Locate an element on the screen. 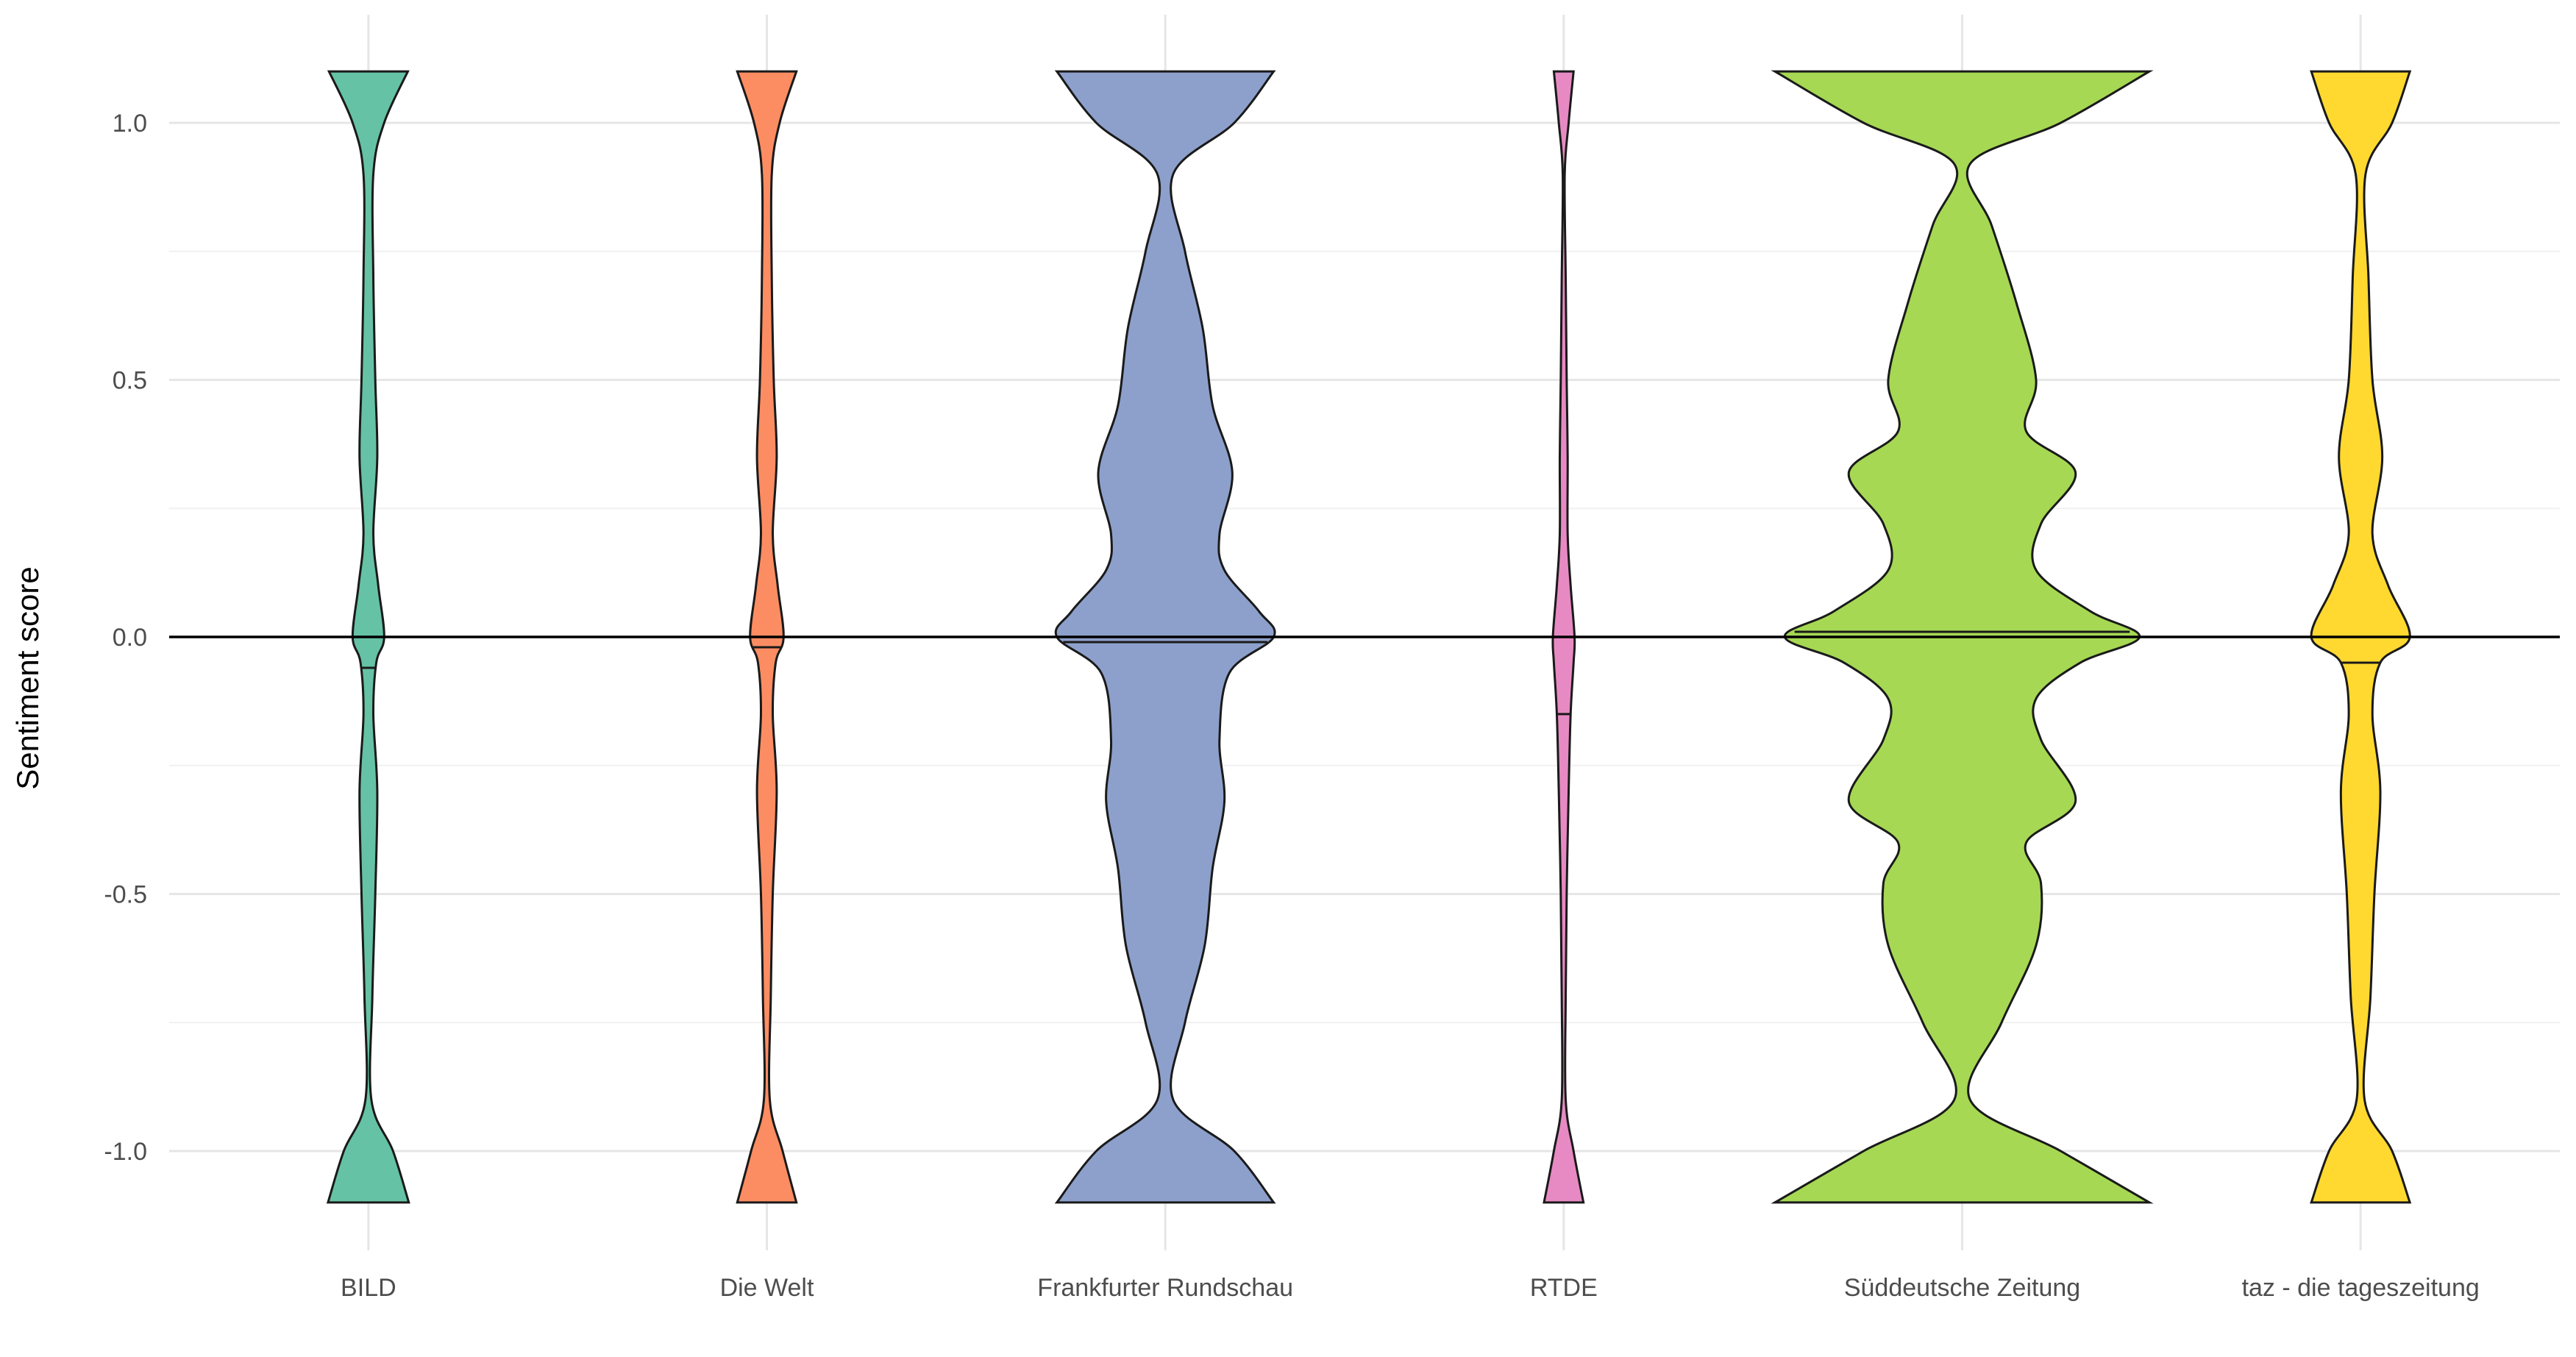  x-tick-label: Frankfurter Rundschau is located at coordinates (1165, 1288).